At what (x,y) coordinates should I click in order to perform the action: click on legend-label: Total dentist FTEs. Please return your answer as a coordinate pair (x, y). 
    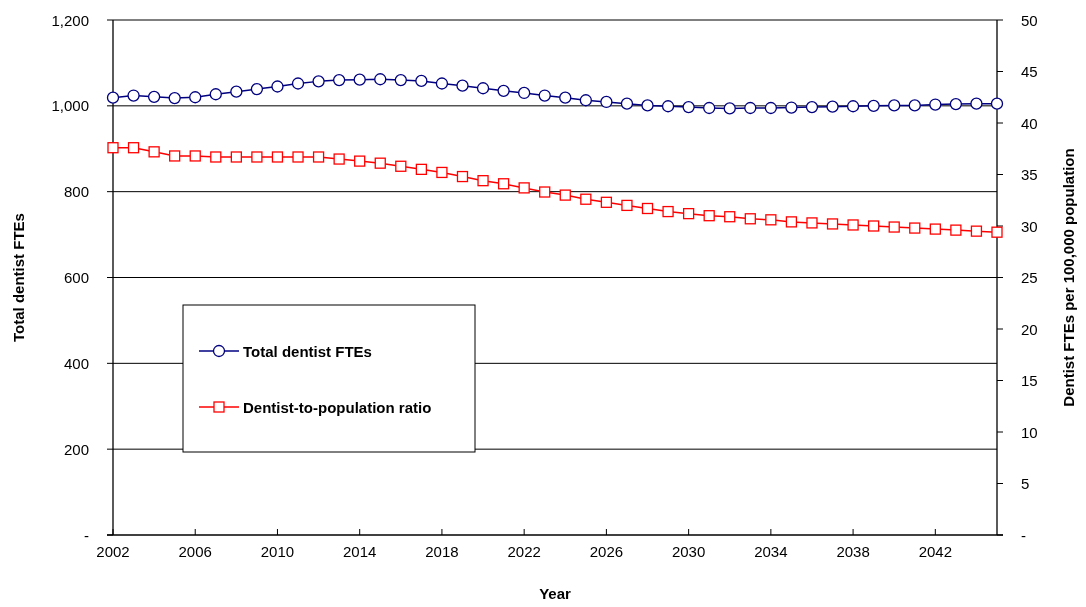
    Looking at the image, I should click on (307, 351).